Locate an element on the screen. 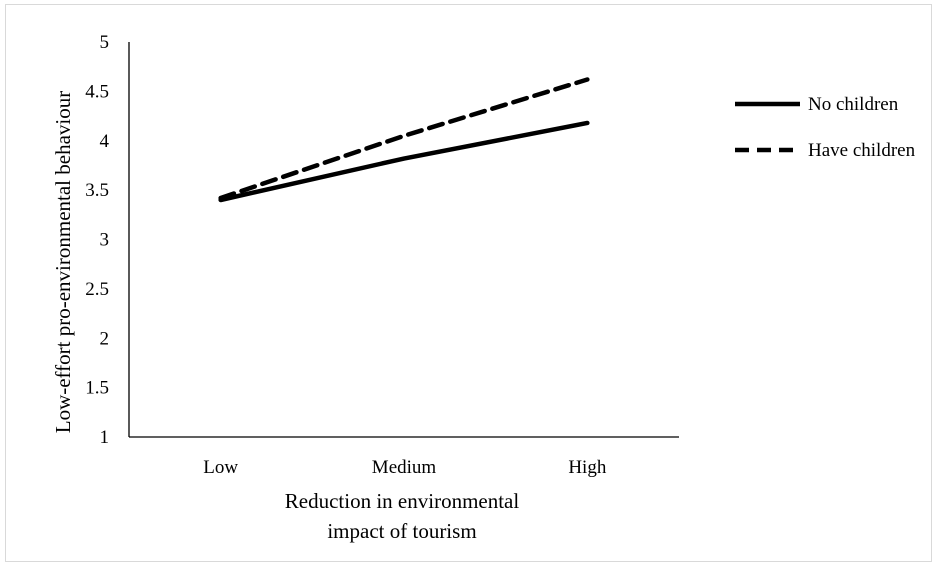 The image size is (939, 568). y-axis-title: Low-effort pro-environmental behaviour is located at coordinates (63, 262).